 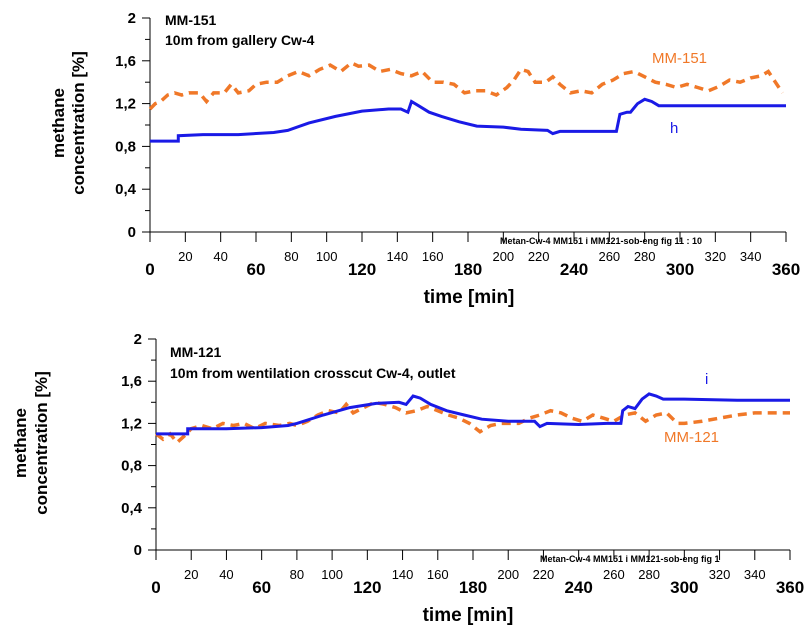 What do you see at coordinates (790, 587) in the screenshot?
I see `chart-2-xtick-label: 360` at bounding box center [790, 587].